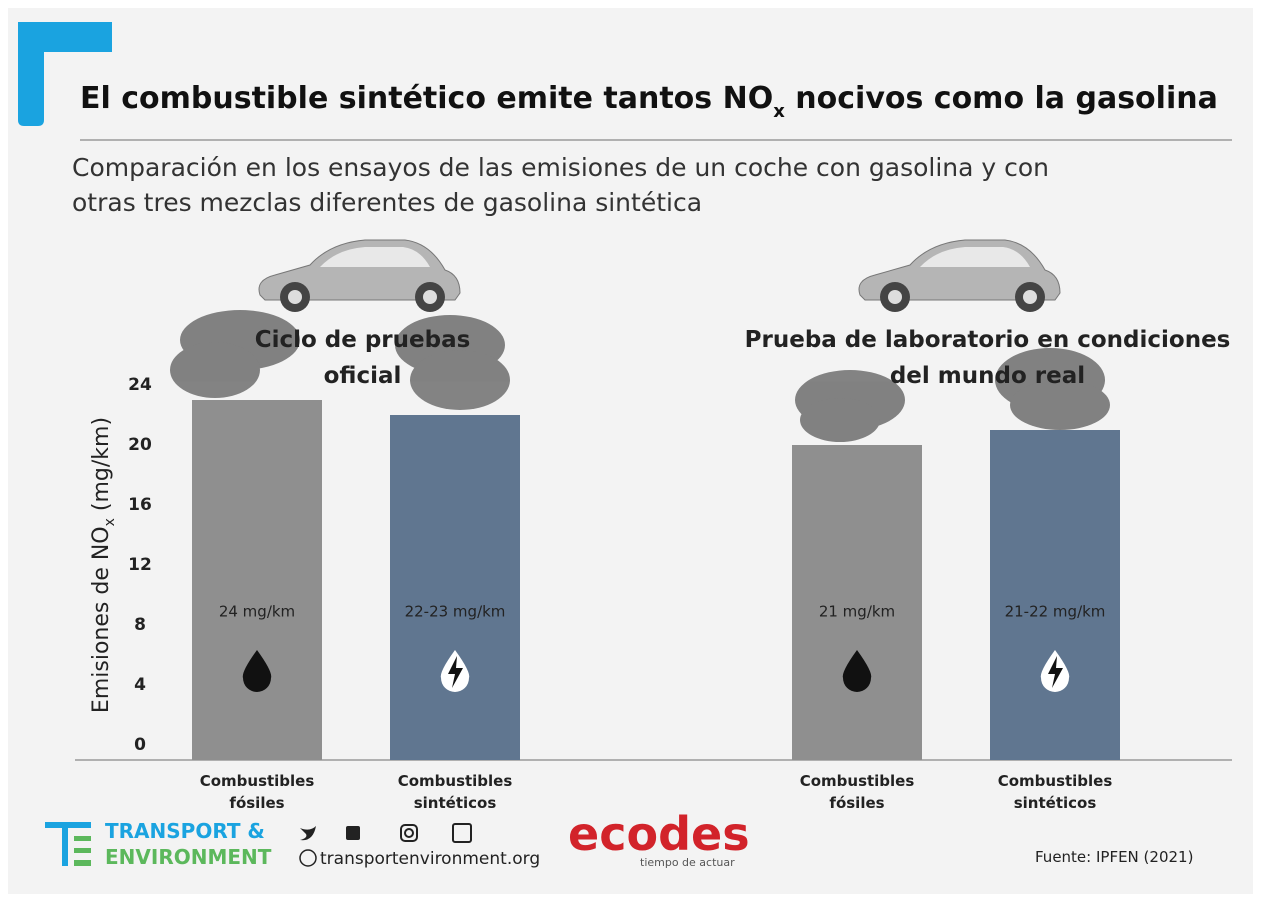  Describe the element at coordinates (779, 111) in the screenshot. I see `title-sub: x` at that location.